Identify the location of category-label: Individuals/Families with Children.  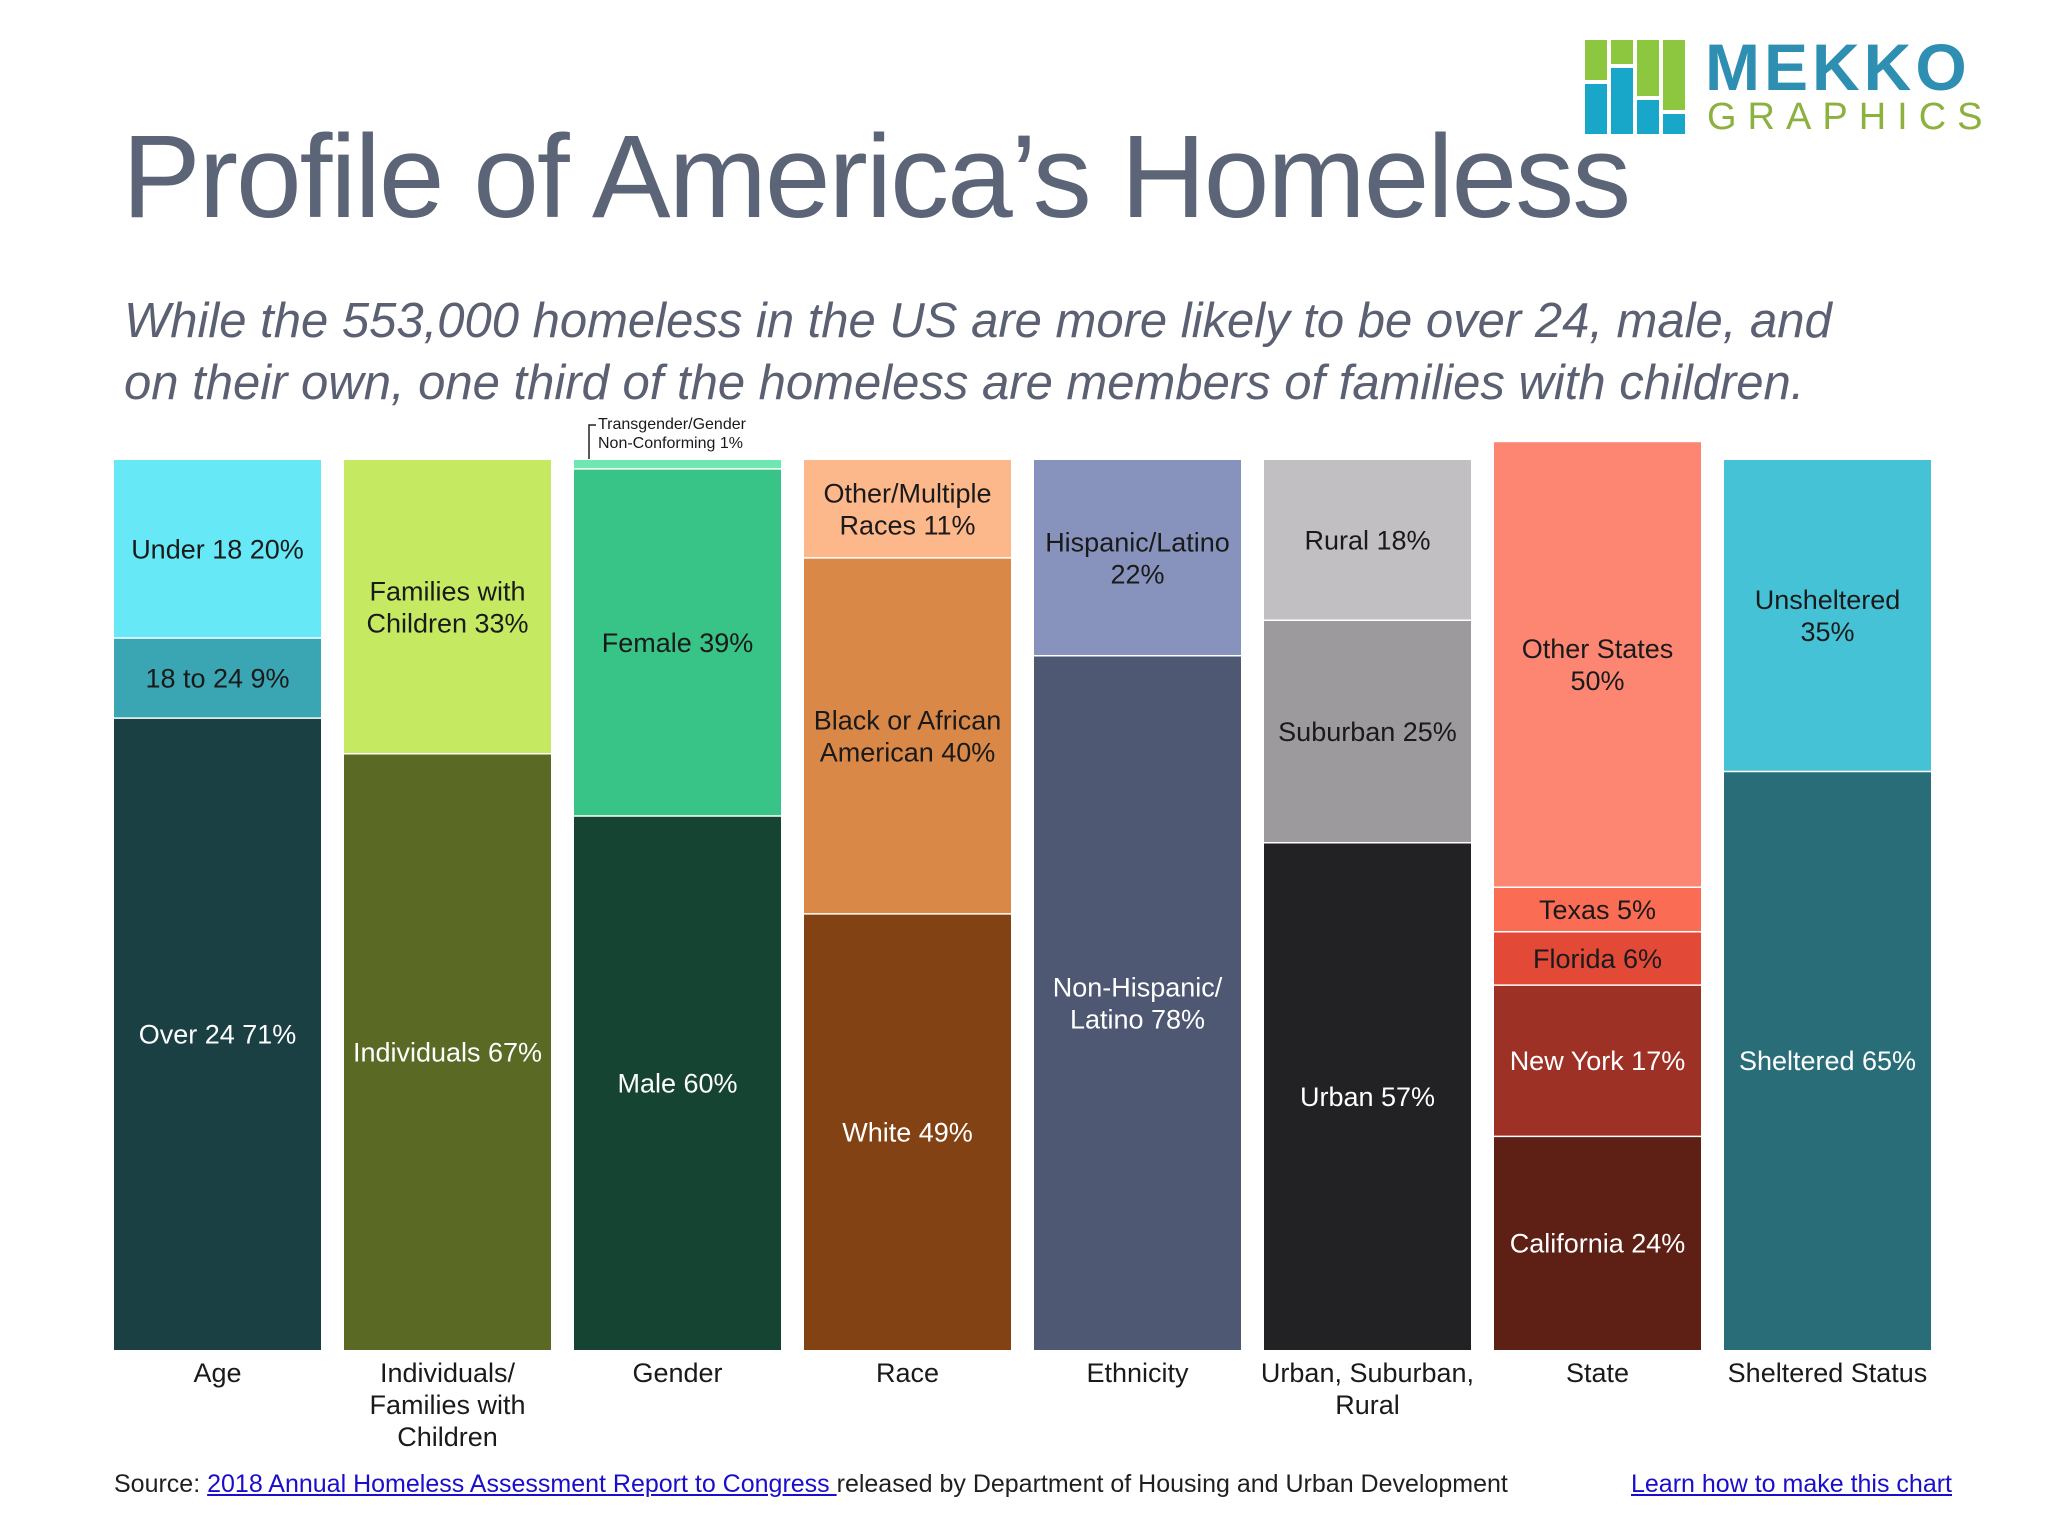
(447, 1405).